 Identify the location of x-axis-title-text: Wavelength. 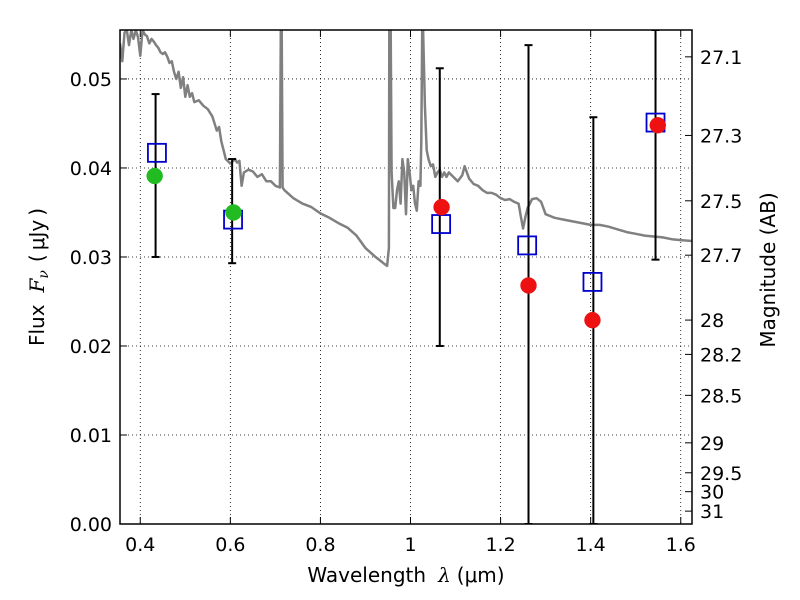
(366, 575).